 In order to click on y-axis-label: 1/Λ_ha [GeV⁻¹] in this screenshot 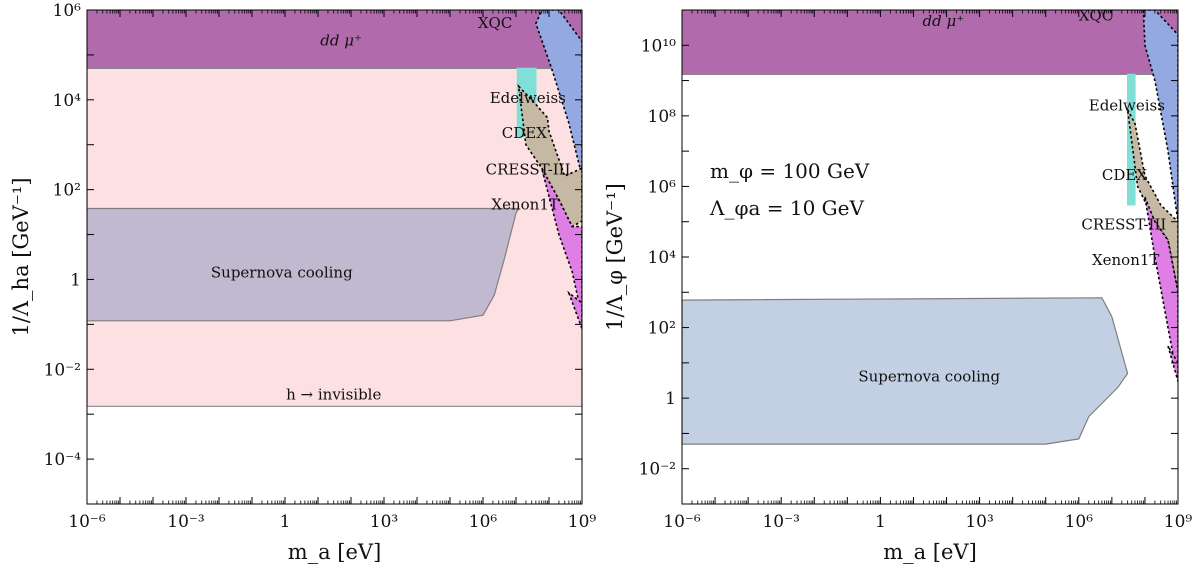, I will do `click(21, 256)`.